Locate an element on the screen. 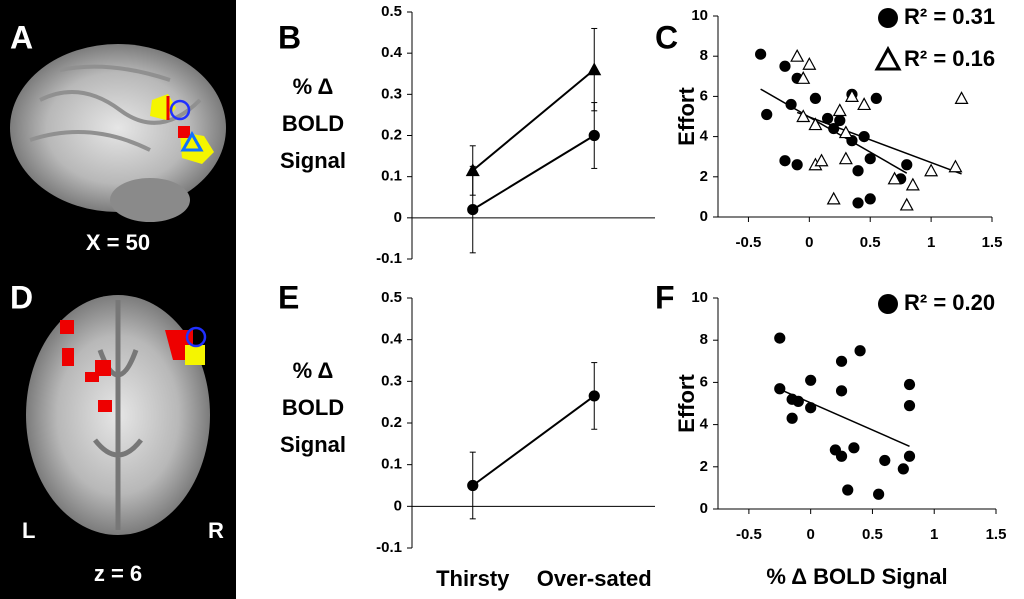  panel-label: E is located at coordinates (288, 297).